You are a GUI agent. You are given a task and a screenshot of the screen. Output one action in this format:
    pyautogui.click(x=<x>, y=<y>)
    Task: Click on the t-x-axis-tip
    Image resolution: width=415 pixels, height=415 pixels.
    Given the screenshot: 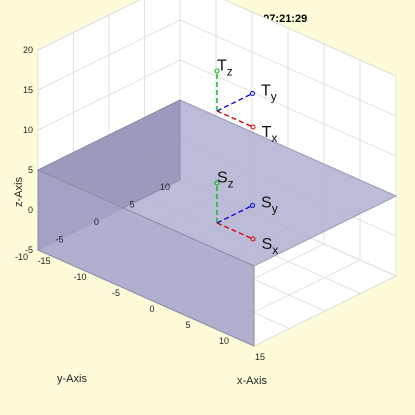 What is the action you would take?
    pyautogui.click(x=253, y=127)
    